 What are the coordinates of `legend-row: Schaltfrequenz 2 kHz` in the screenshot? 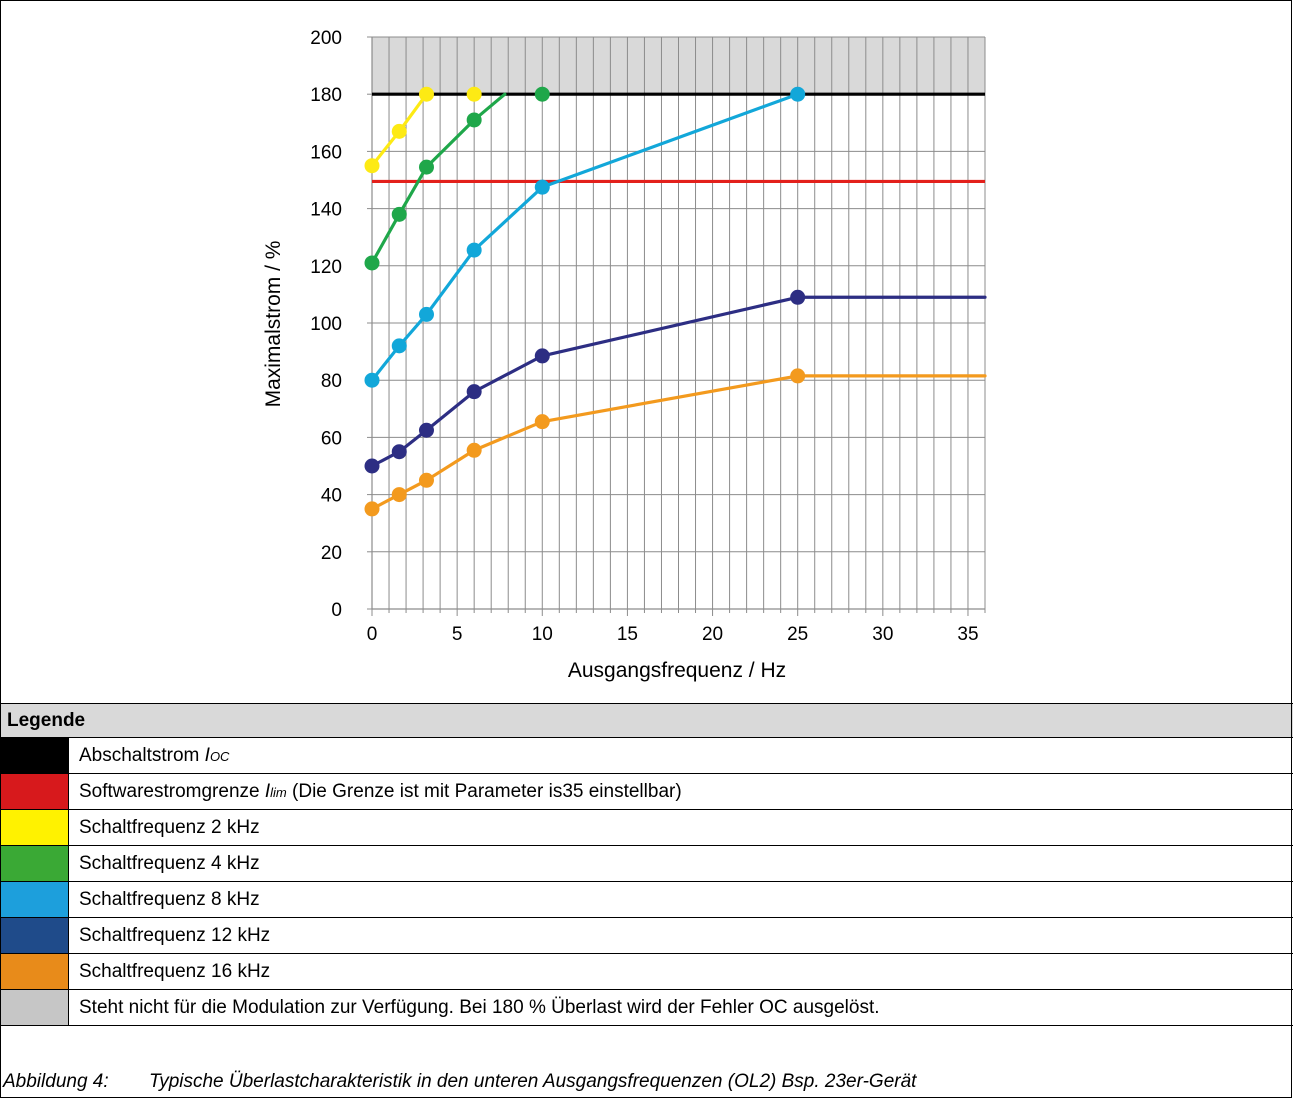 It's located at (646, 828).